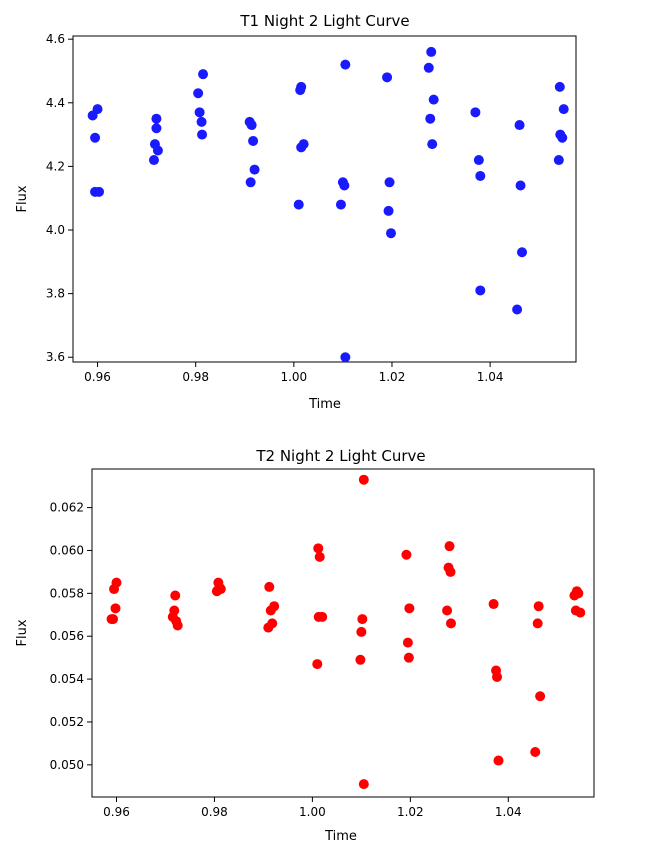 The image size is (650, 860). I want to click on y-tick-label: 0.060, so click(67, 550).